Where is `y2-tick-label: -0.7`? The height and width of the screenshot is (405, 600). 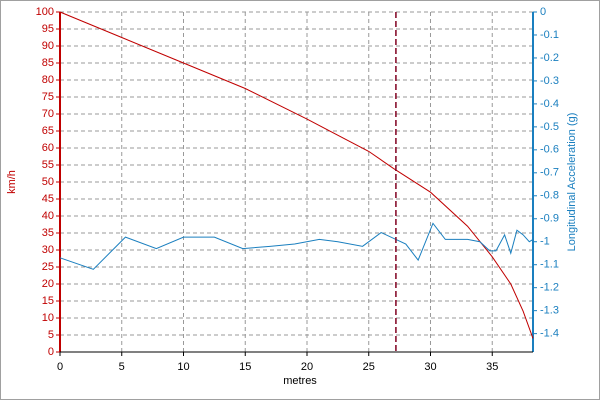 y2-tick-label: -0.7 is located at coordinates (549, 173).